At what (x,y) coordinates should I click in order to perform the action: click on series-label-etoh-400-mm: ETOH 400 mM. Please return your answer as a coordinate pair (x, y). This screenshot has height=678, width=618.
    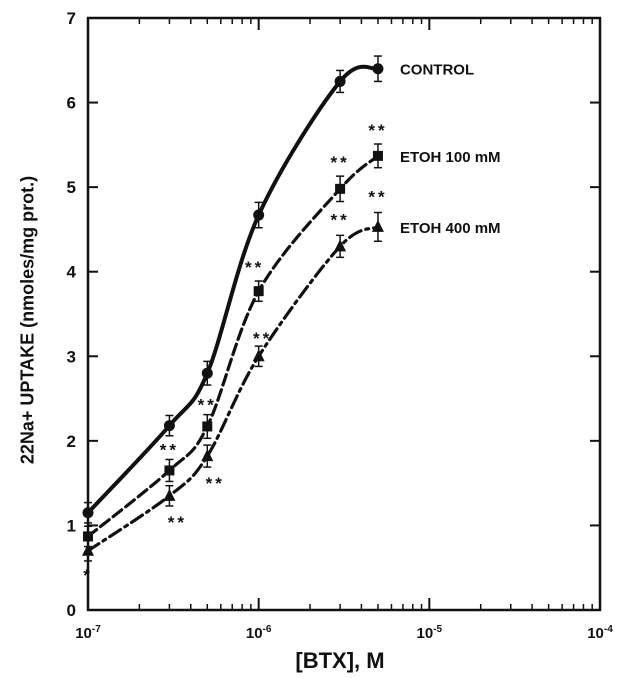
    Looking at the image, I should click on (450, 228).